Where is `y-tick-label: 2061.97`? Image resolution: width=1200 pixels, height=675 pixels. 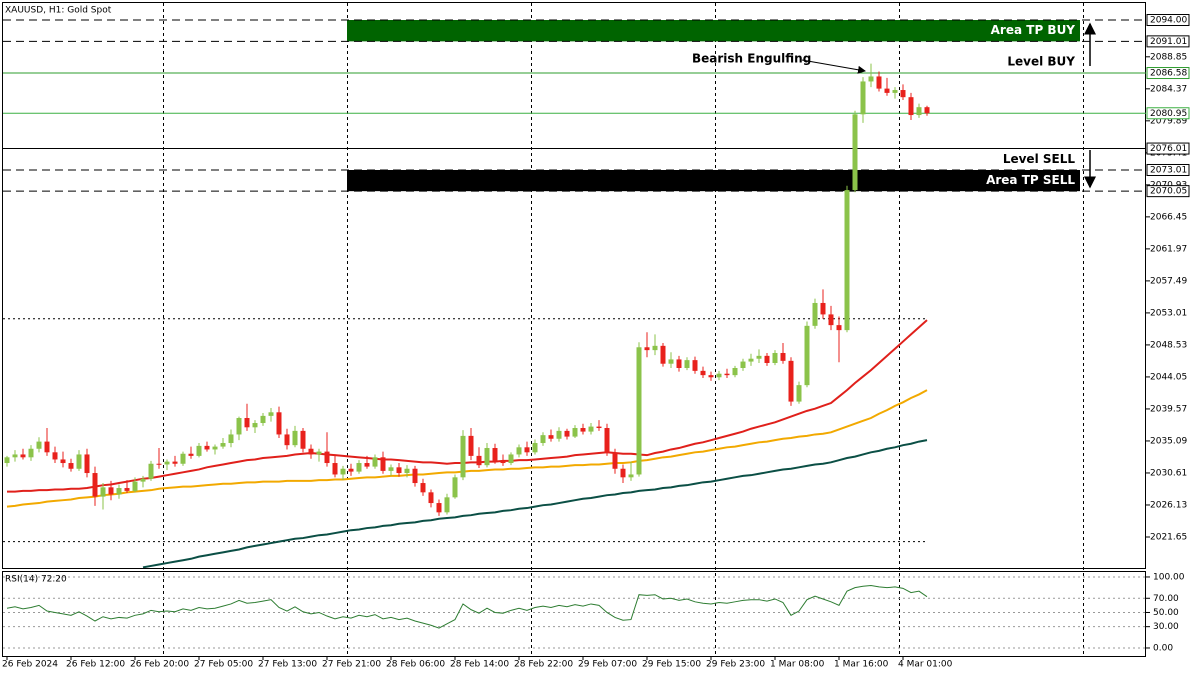
y-tick-label: 2061.97 is located at coordinates (1168, 249).